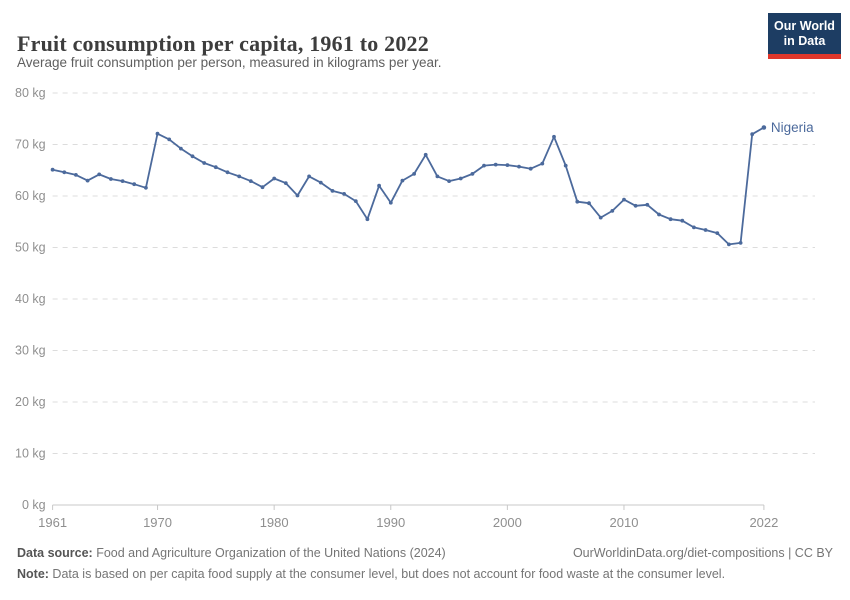 The width and height of the screenshot is (850, 600). I want to click on x-axis-tick-label: 1980, so click(274, 522).